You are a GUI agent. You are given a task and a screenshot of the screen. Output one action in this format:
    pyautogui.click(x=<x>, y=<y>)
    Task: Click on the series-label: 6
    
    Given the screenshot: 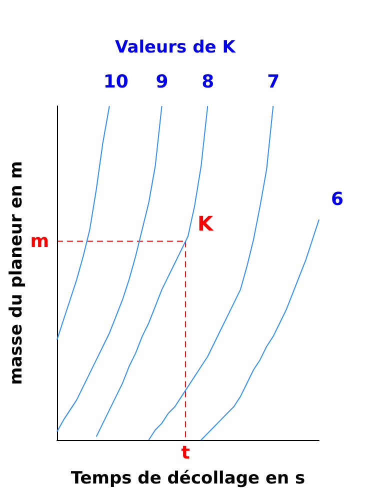 What is the action you would take?
    pyautogui.click(x=337, y=199)
    